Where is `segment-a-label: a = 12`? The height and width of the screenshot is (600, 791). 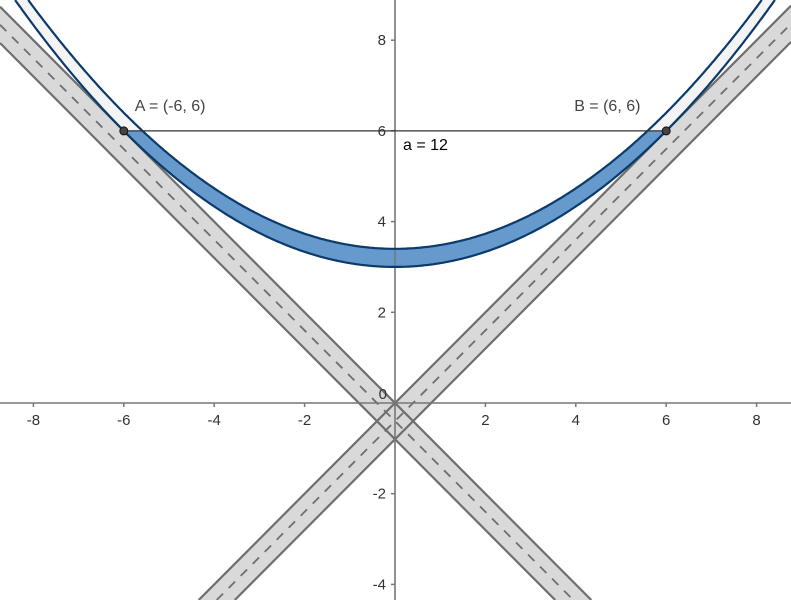 segment-a-label: a = 12 is located at coordinates (425, 145).